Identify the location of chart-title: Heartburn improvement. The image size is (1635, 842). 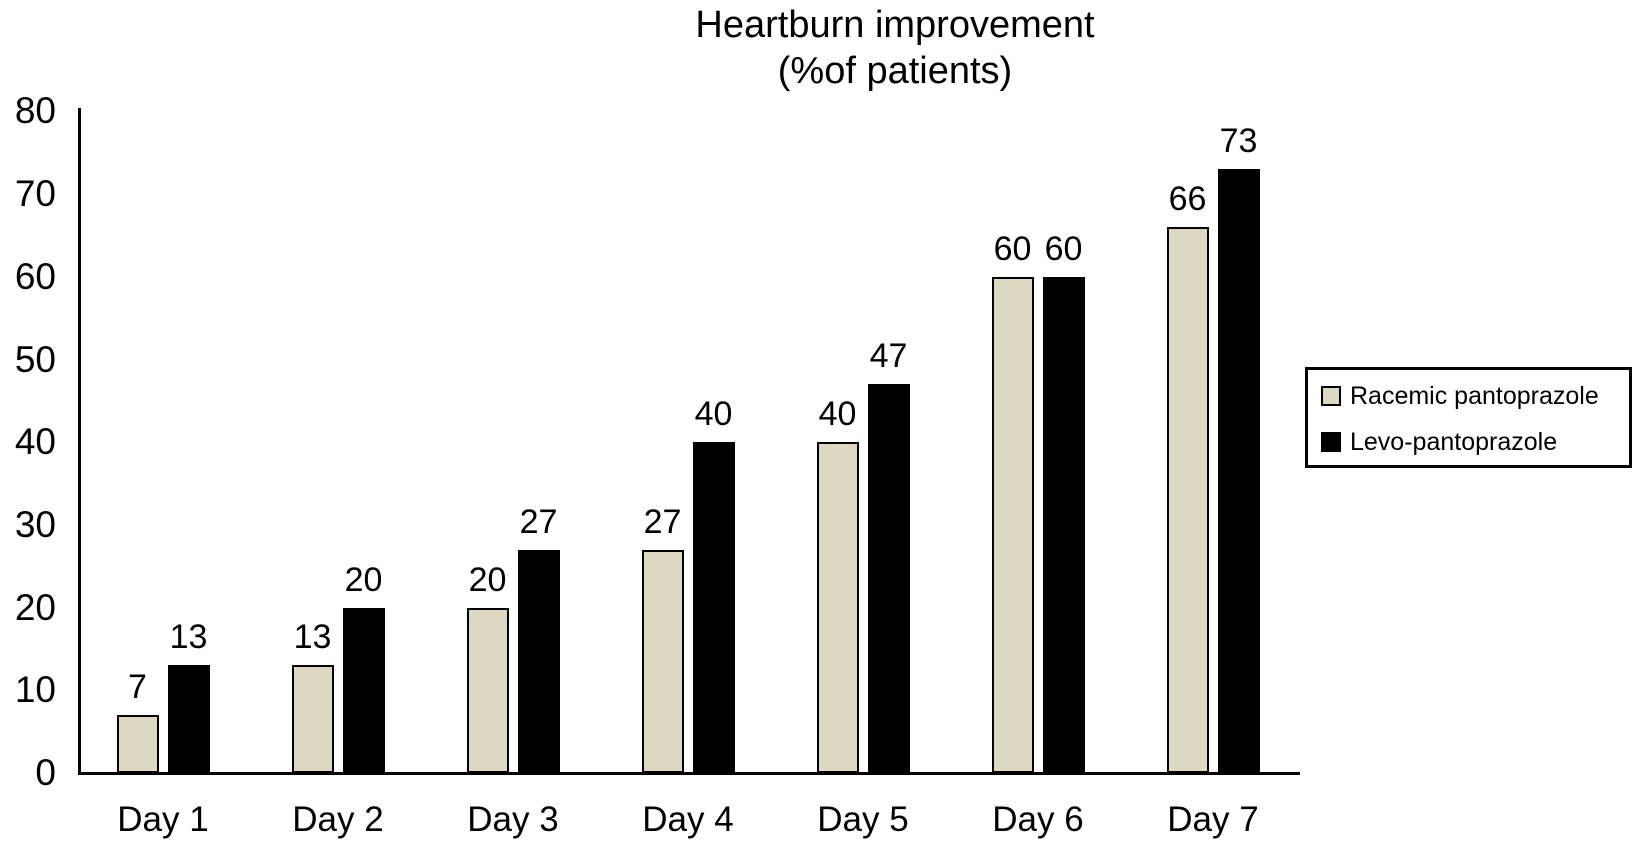
(895, 25).